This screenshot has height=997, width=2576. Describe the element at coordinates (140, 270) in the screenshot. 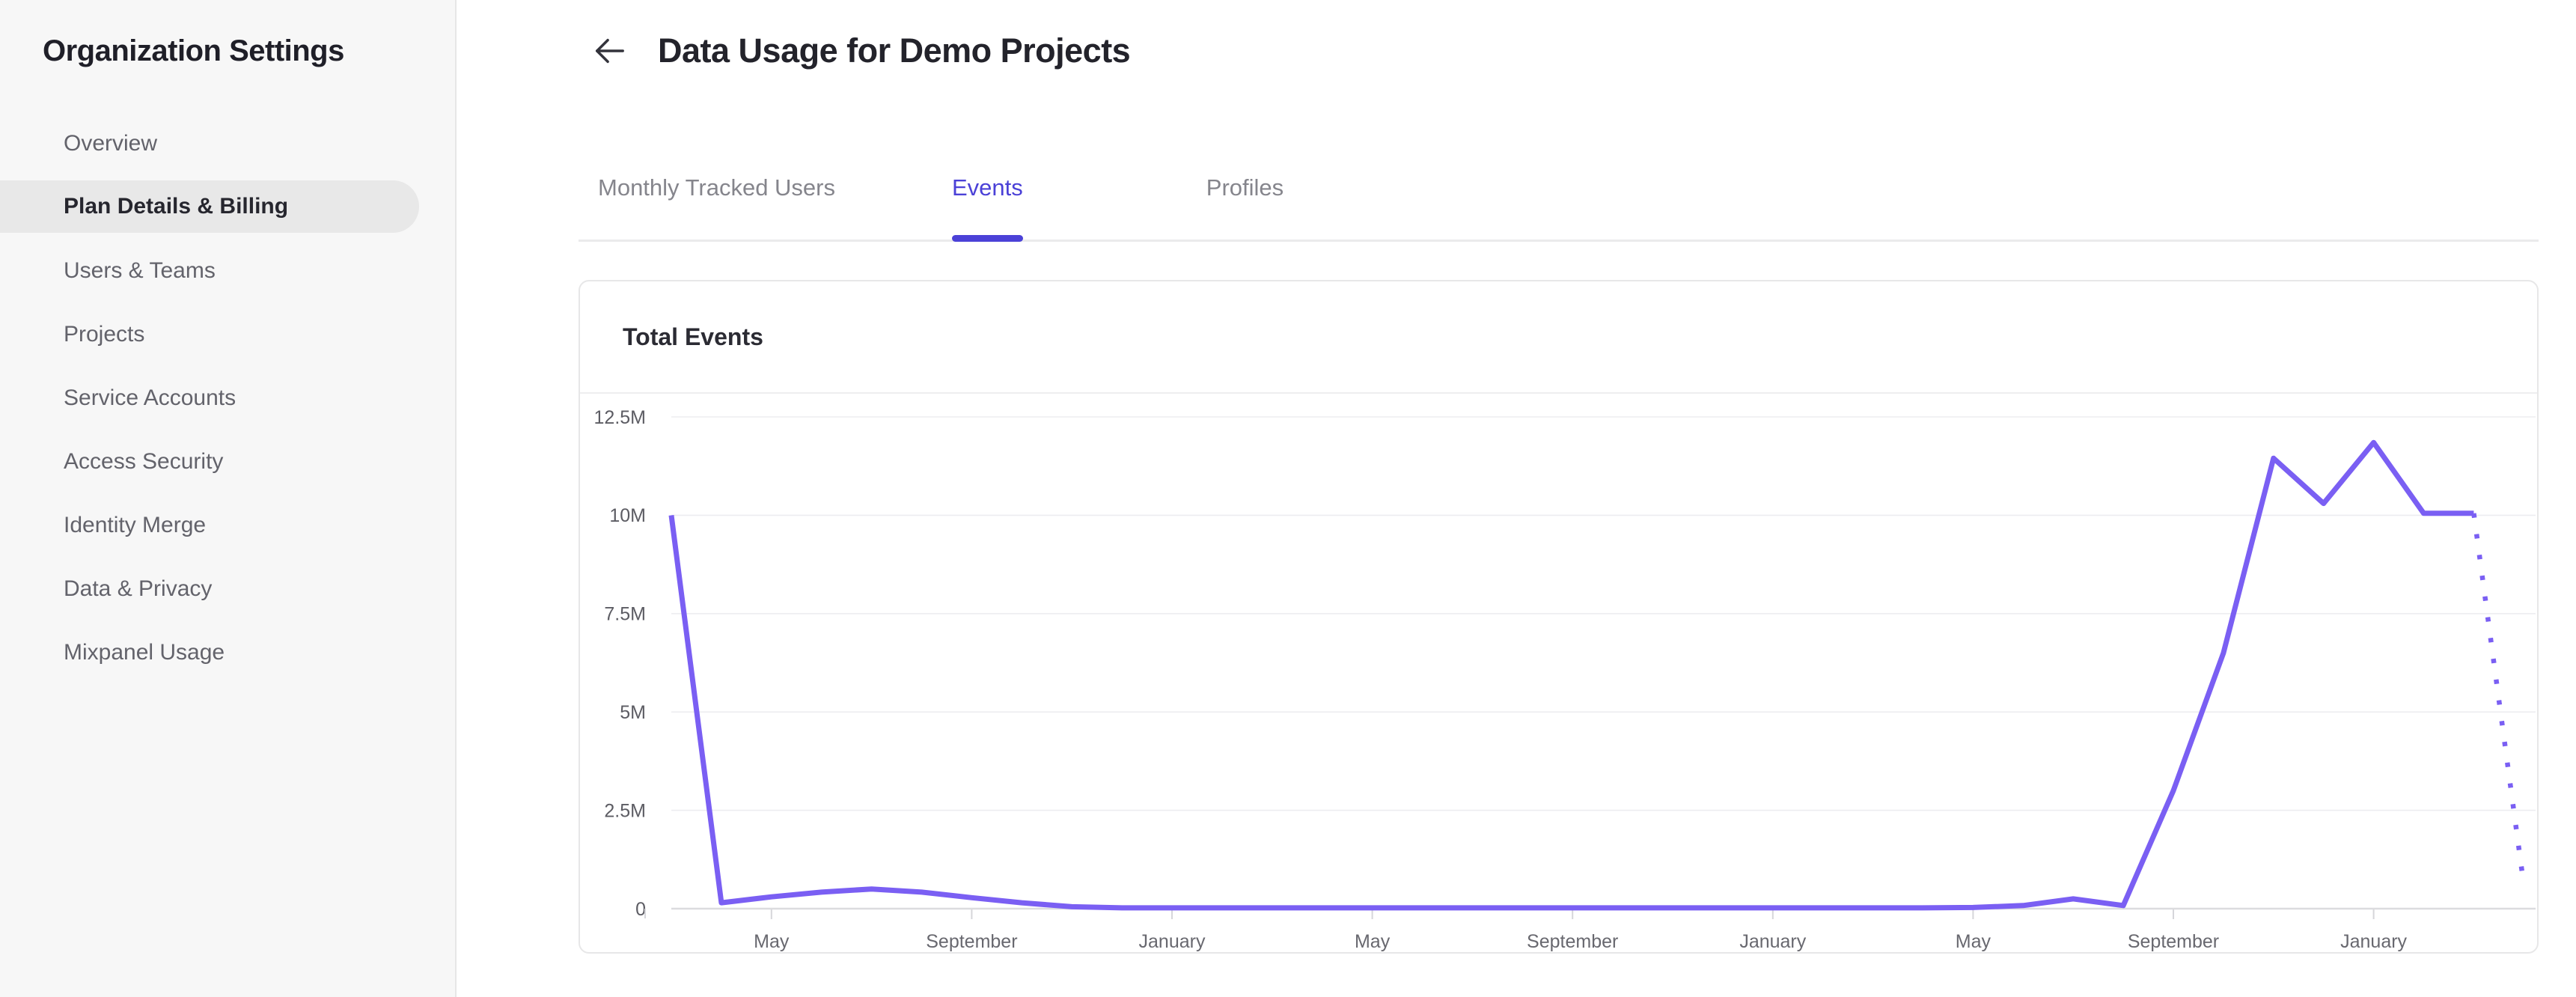

I see `sidebar-item-users-teams: Users & Teams` at that location.